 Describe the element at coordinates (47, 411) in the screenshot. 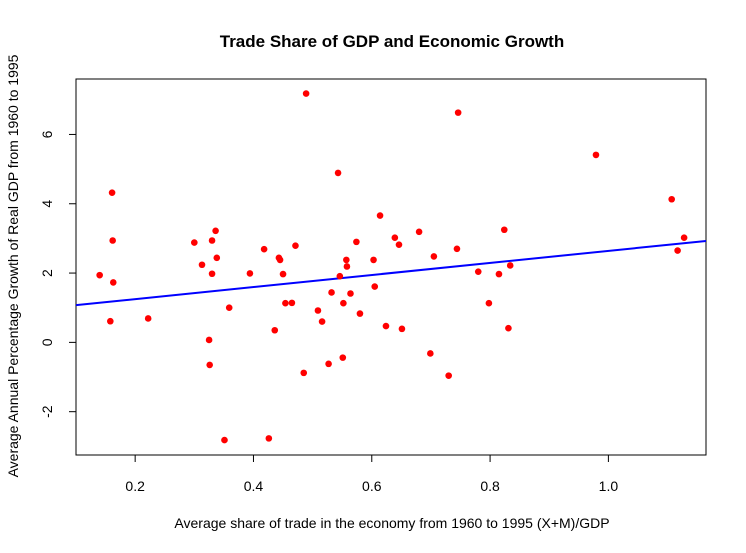

I see `y-tick-label: -2` at that location.